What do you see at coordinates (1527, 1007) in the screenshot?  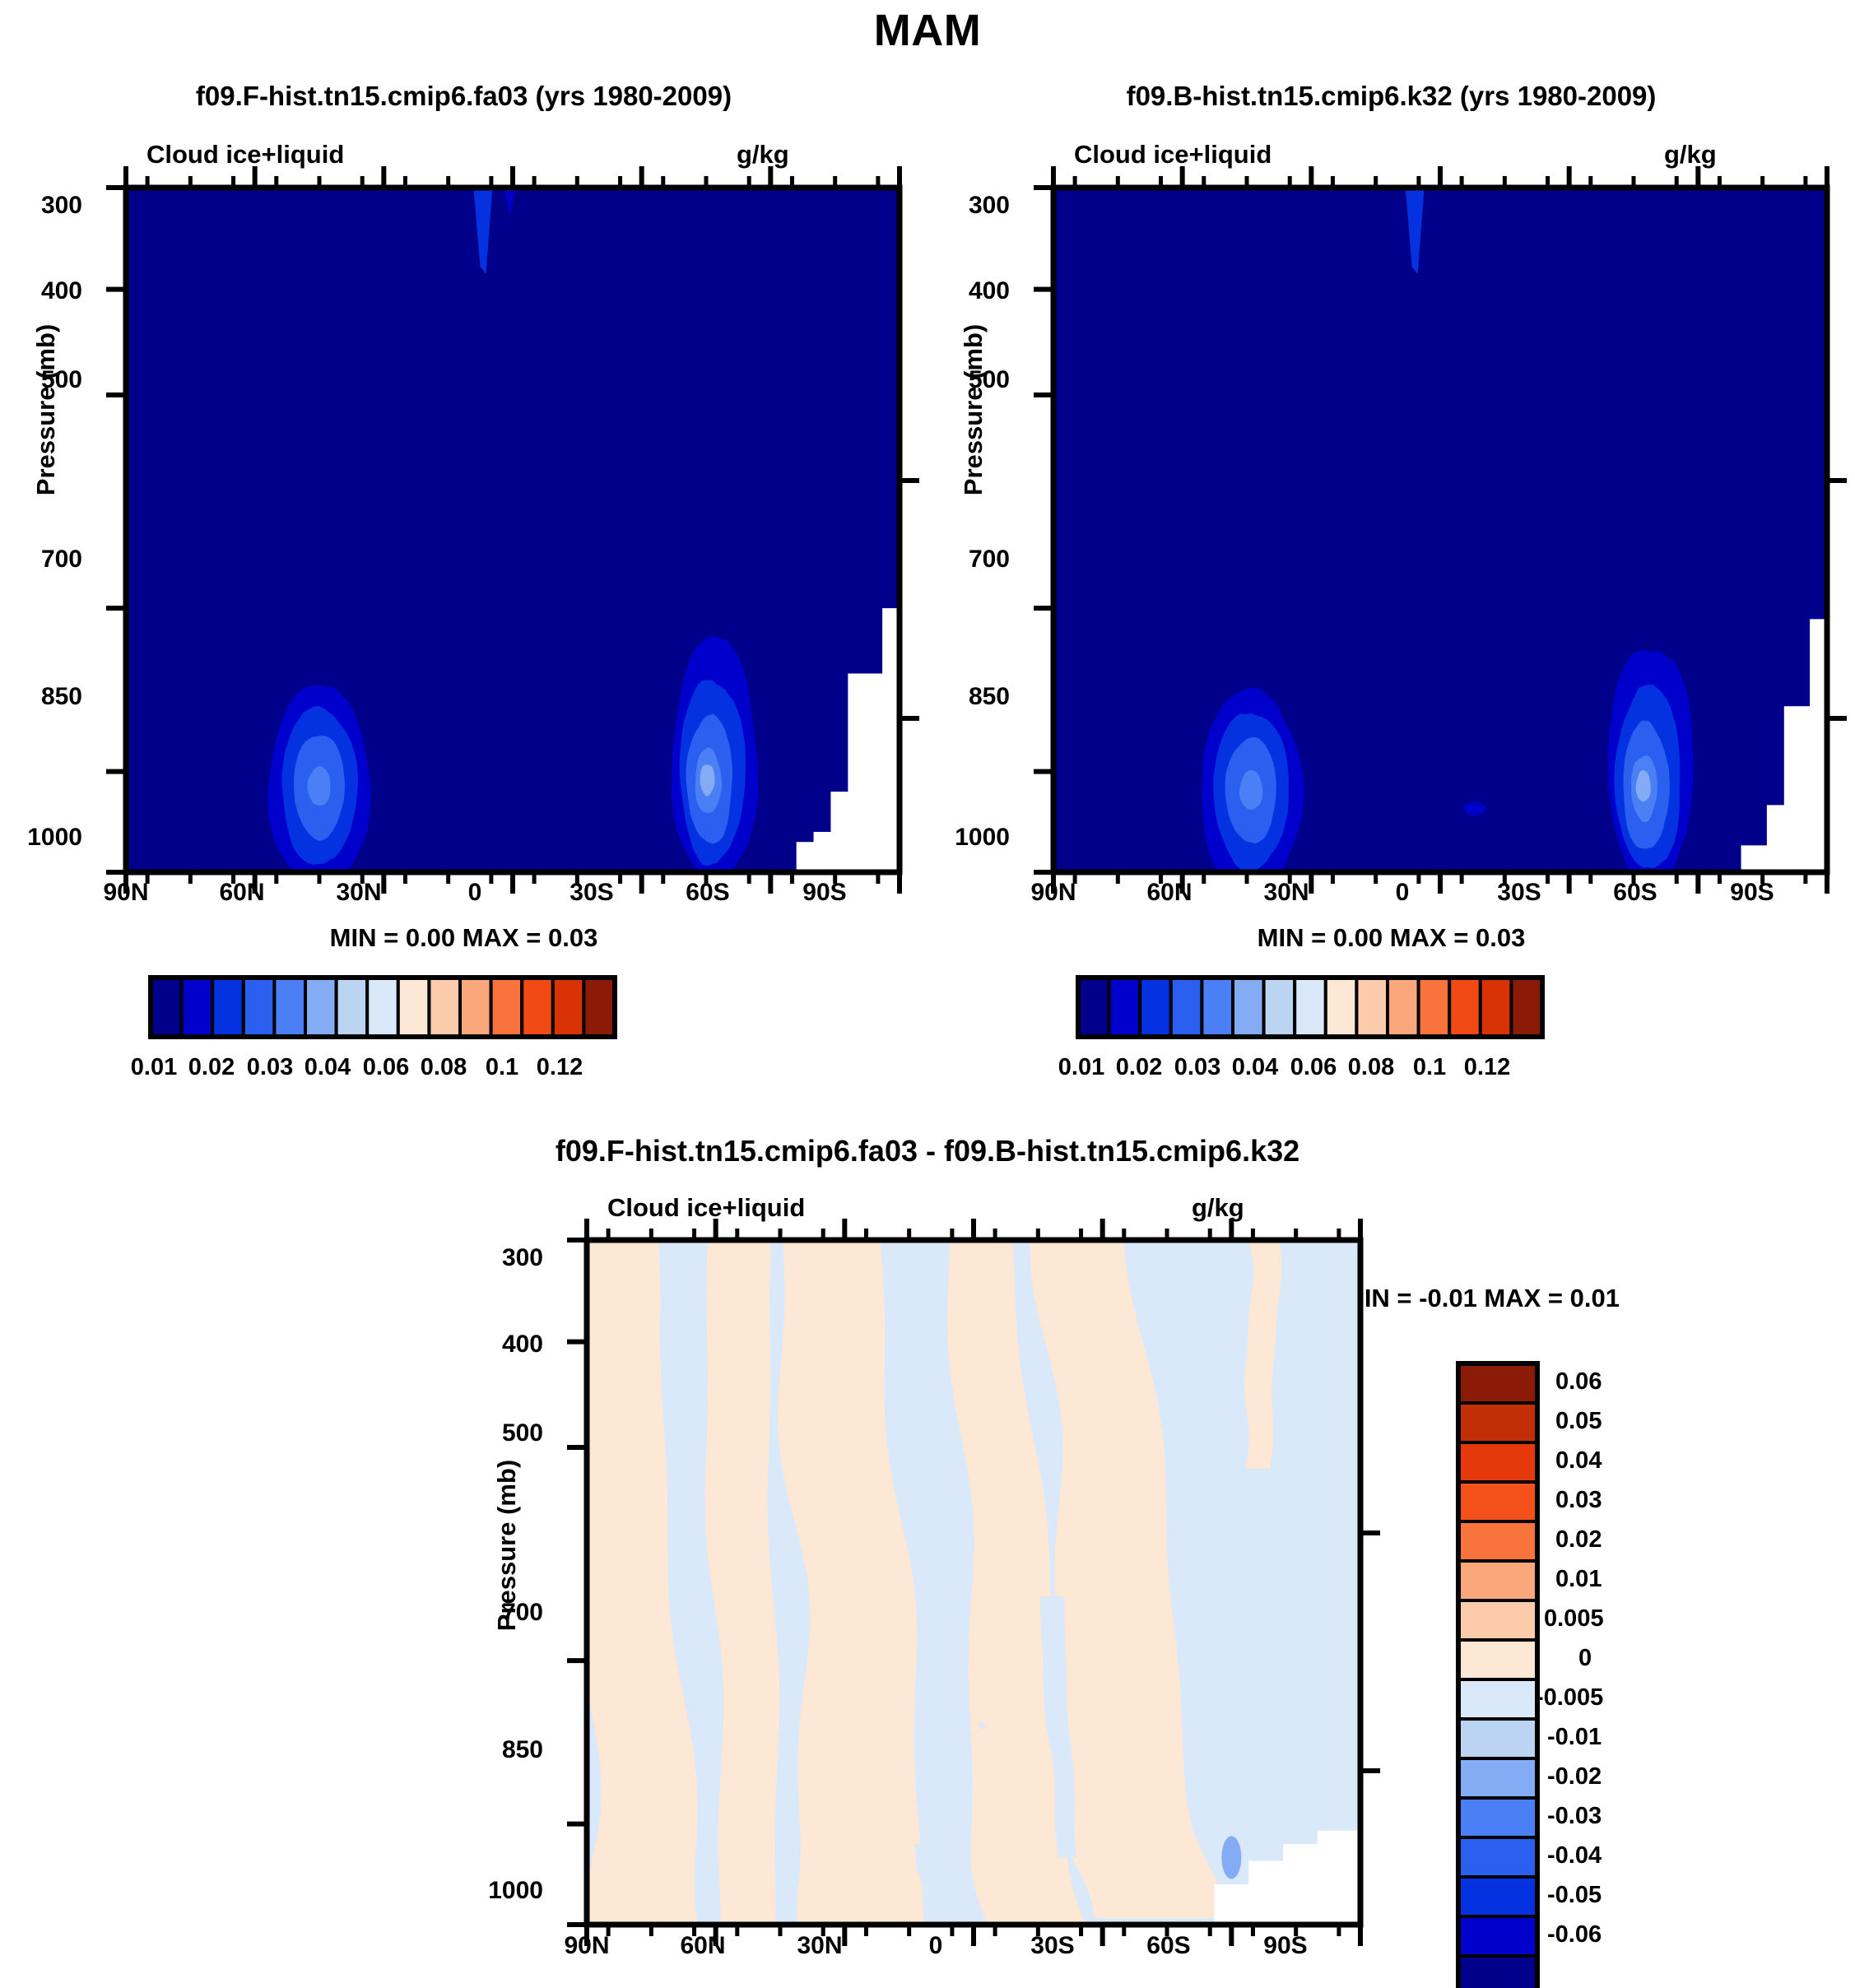 I see `colorbar-swatch-14-main-right` at bounding box center [1527, 1007].